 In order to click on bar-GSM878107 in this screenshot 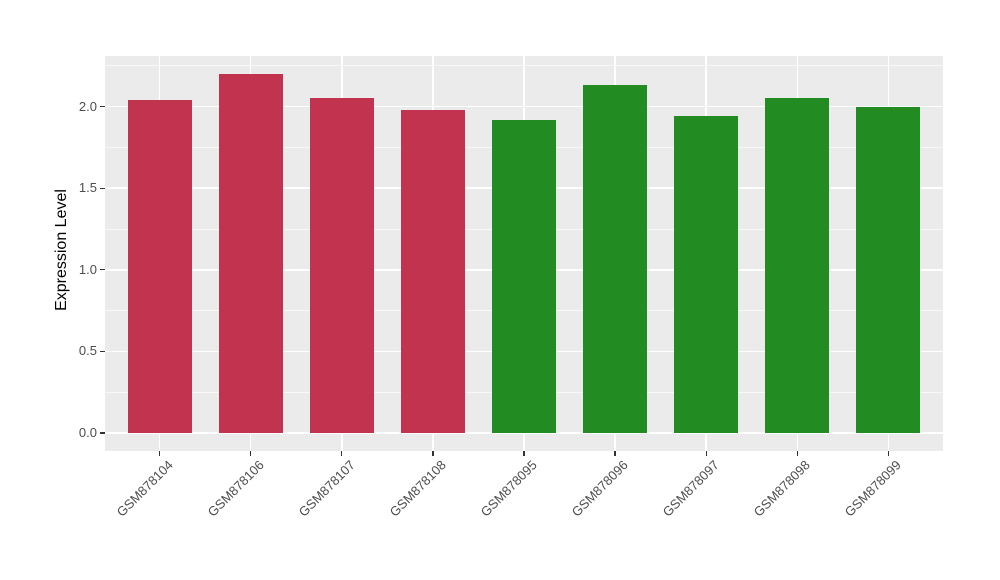, I will do `click(341, 266)`.